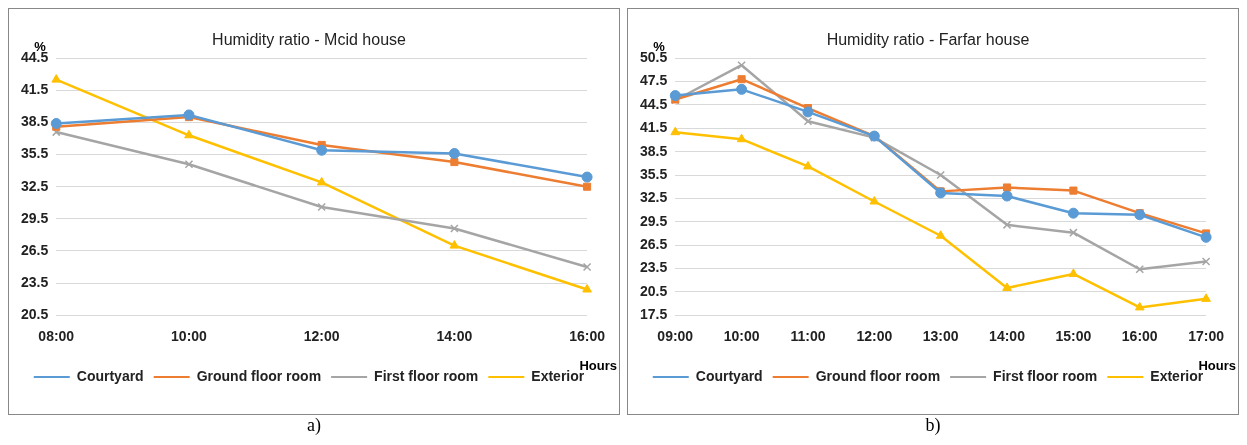  What do you see at coordinates (928, 40) in the screenshot?
I see `chart-title: Humidity ratio - Farfar house` at bounding box center [928, 40].